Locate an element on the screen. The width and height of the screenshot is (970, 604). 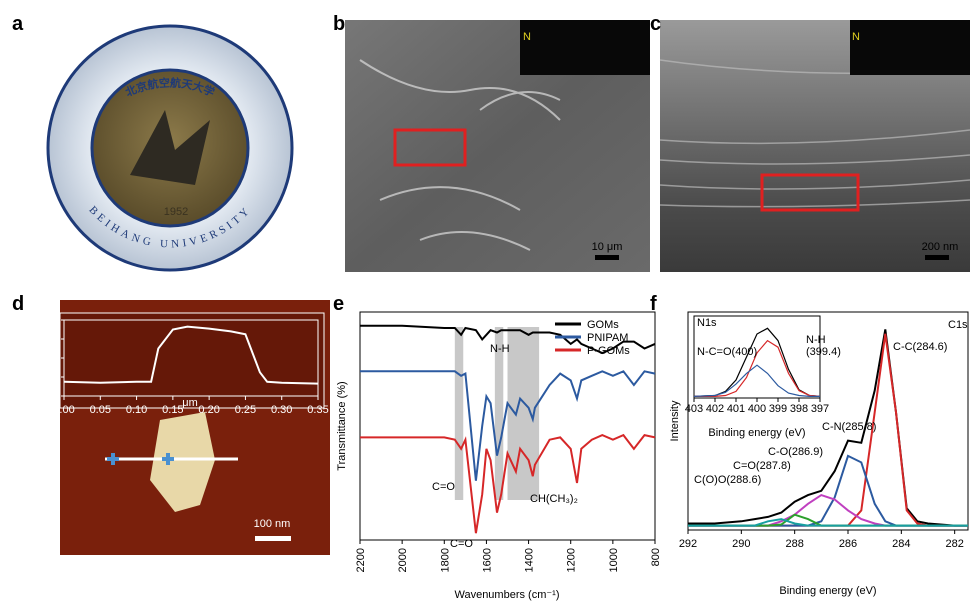
panel-label: e is located at coordinates (338, 304).